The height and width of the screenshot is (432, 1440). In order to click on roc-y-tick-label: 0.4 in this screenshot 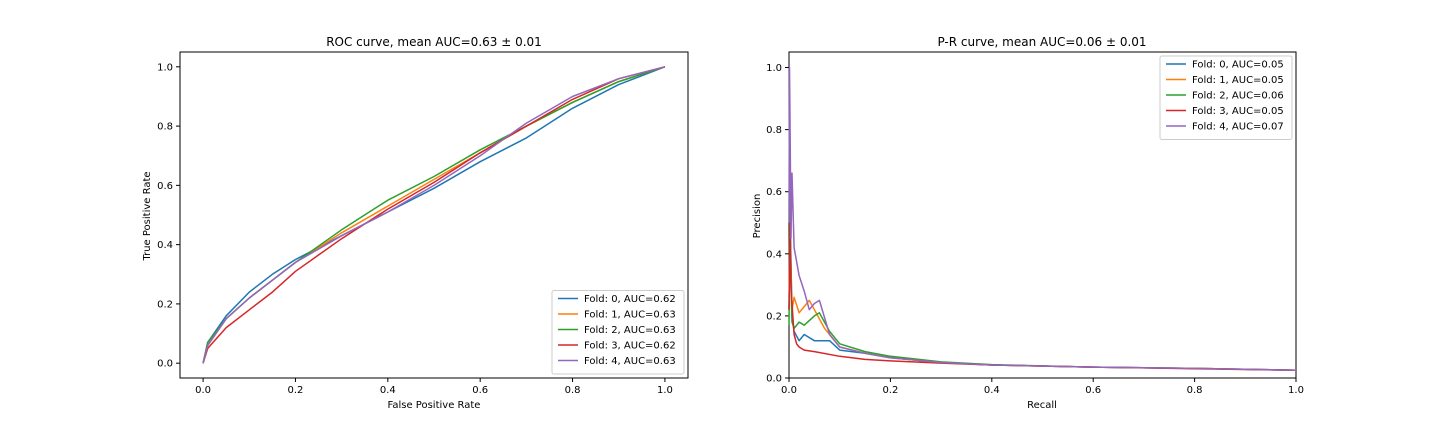, I will do `click(165, 245)`.